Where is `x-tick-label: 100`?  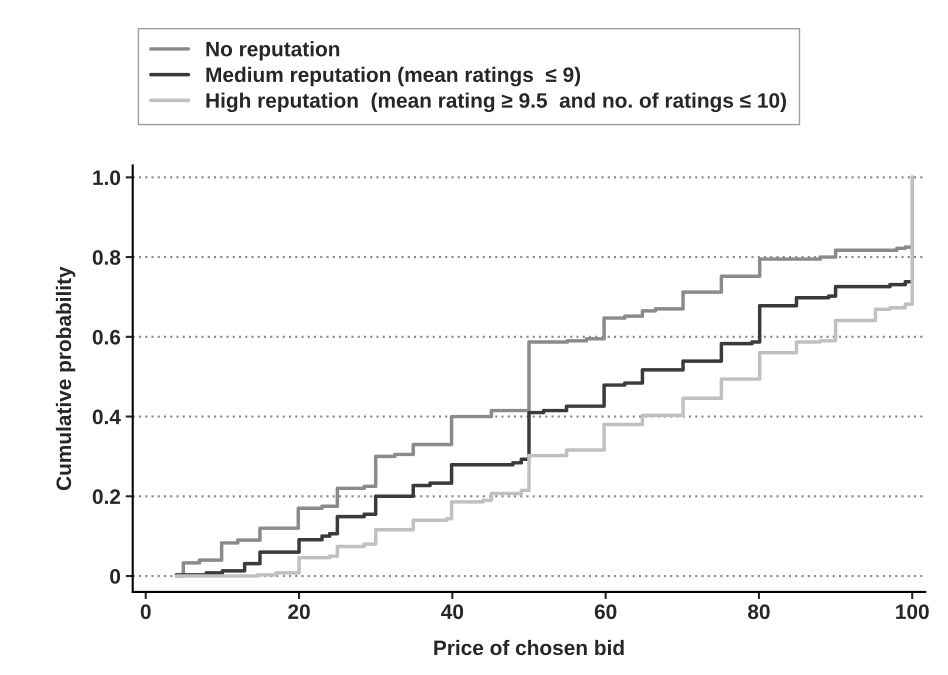
x-tick-label: 100 is located at coordinates (912, 612).